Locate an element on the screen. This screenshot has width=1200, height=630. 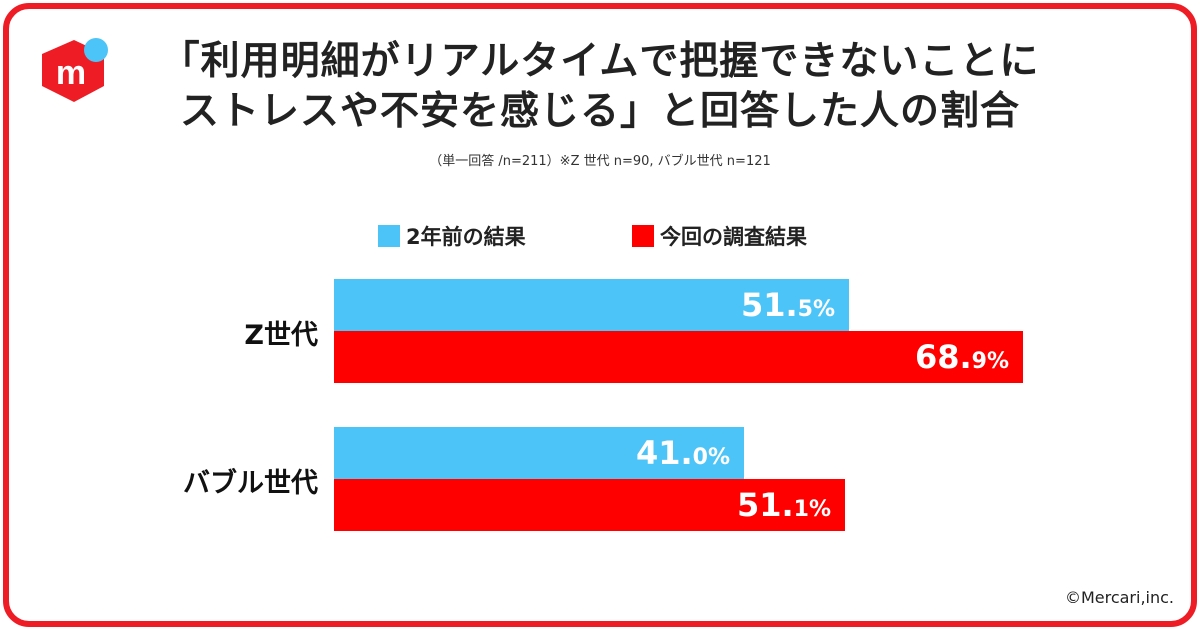
legend-item-0: 2年前の結果 is located at coordinates (452, 236).